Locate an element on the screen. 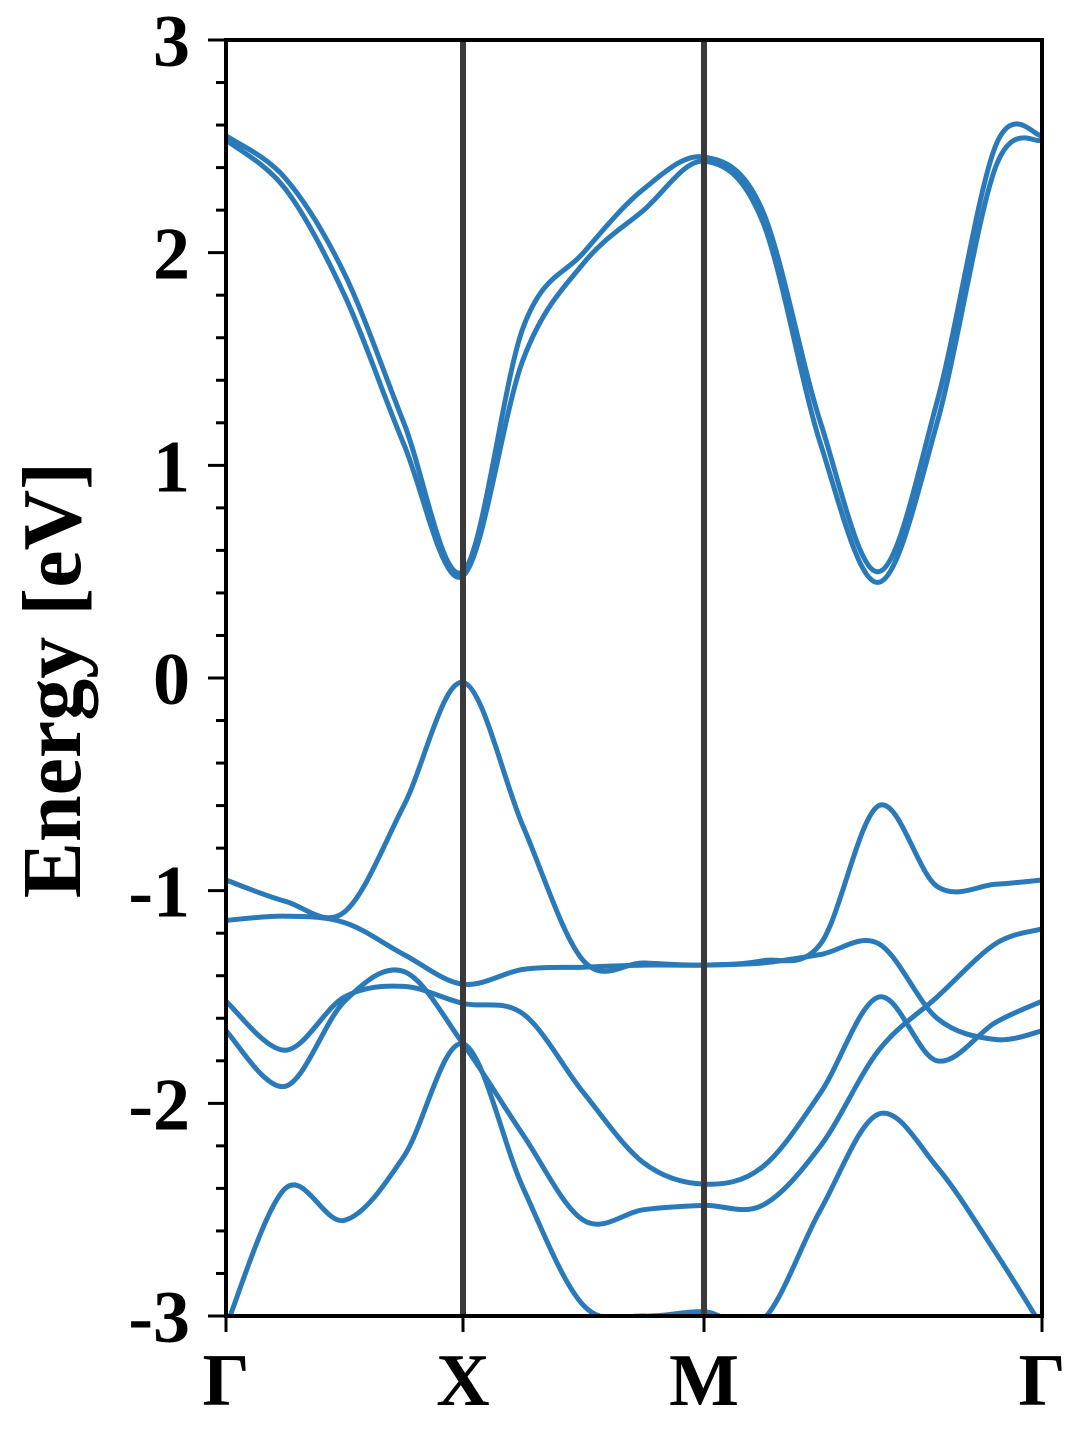 The image size is (1080, 1440). x-tick-label: M is located at coordinates (704, 1381).